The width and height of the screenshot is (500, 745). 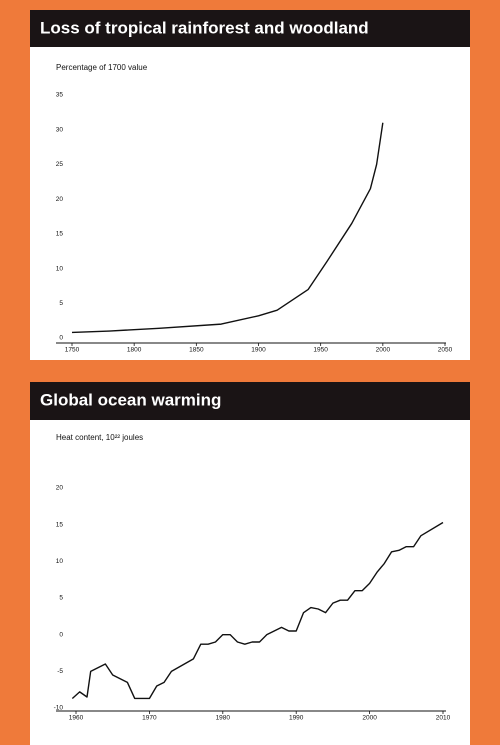 I want to click on x-tick-label: 2050, so click(x=445, y=350).